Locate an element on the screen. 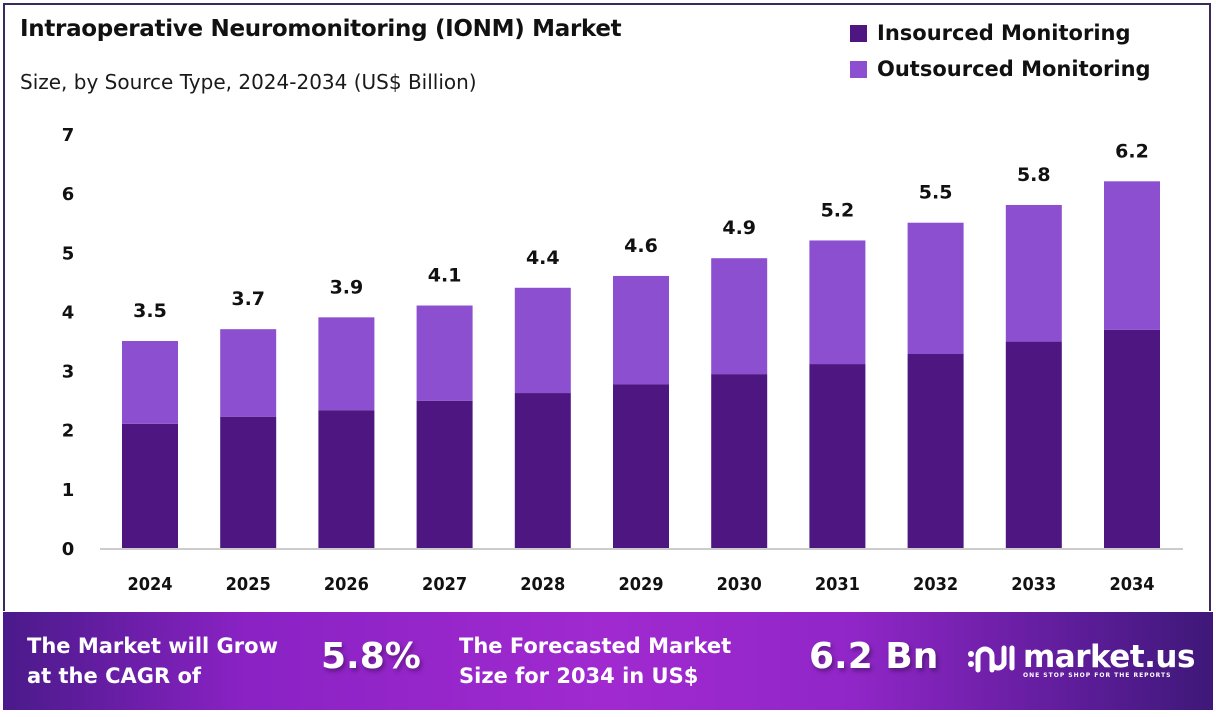 The height and width of the screenshot is (717, 1216). bar-insourced-2026 is located at coordinates (346, 479).